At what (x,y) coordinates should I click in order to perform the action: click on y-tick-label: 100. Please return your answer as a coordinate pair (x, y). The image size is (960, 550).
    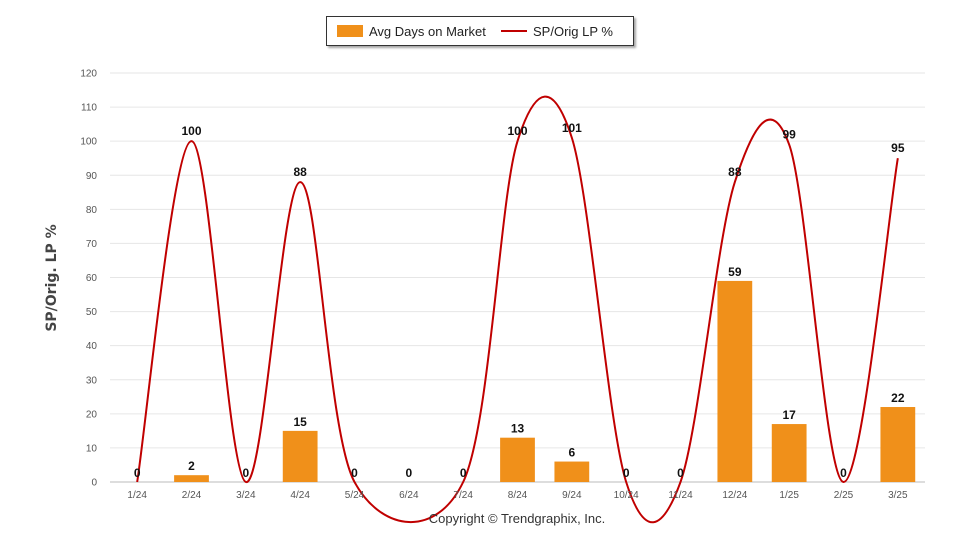
    Looking at the image, I should click on (88, 142).